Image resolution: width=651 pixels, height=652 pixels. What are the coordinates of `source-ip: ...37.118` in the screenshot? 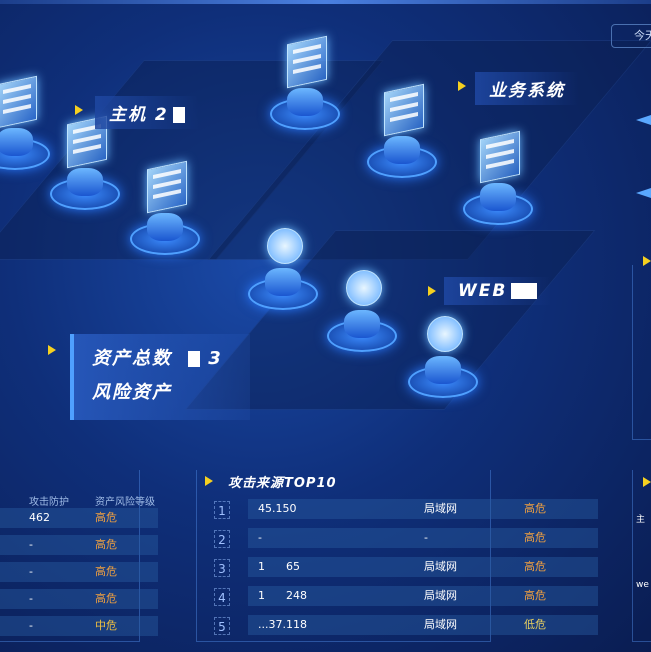 It's located at (282, 624).